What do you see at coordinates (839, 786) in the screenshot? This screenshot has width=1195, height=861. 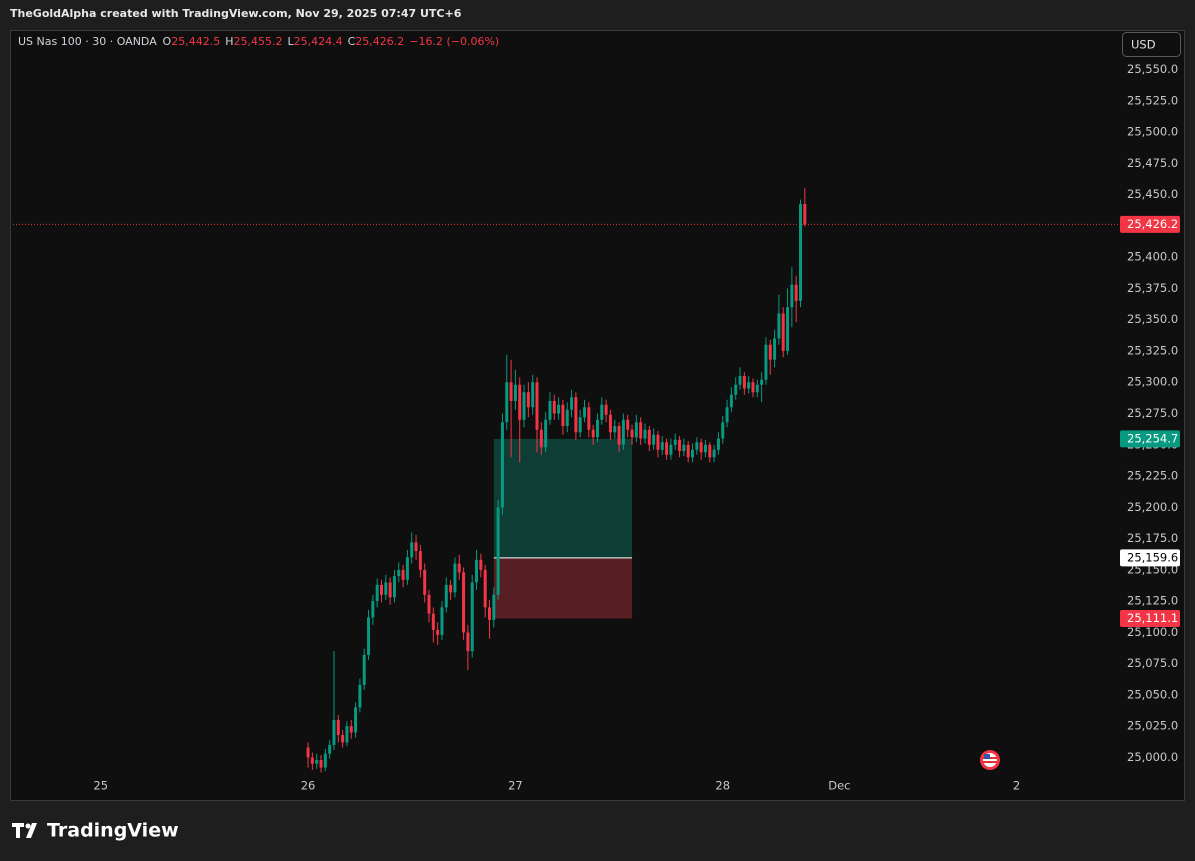 I see `x-tick-label: Dec` at bounding box center [839, 786].